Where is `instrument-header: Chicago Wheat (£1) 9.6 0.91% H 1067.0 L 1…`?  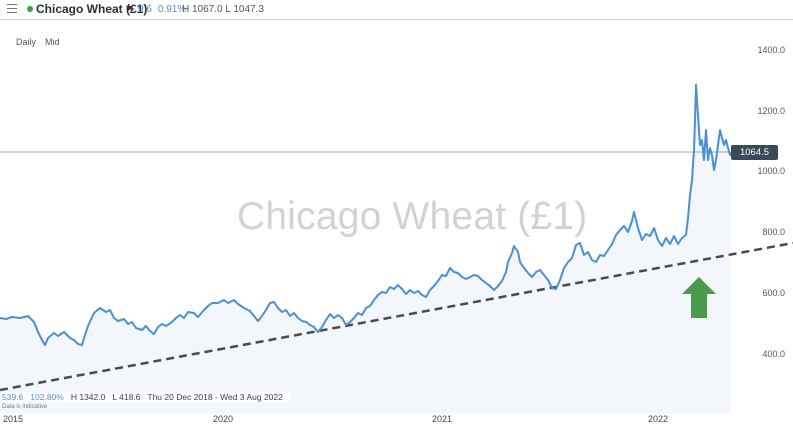
instrument-header: Chicago Wheat (£1) 9.6 0.91% H 1067.0 L 1… is located at coordinates (396, 10).